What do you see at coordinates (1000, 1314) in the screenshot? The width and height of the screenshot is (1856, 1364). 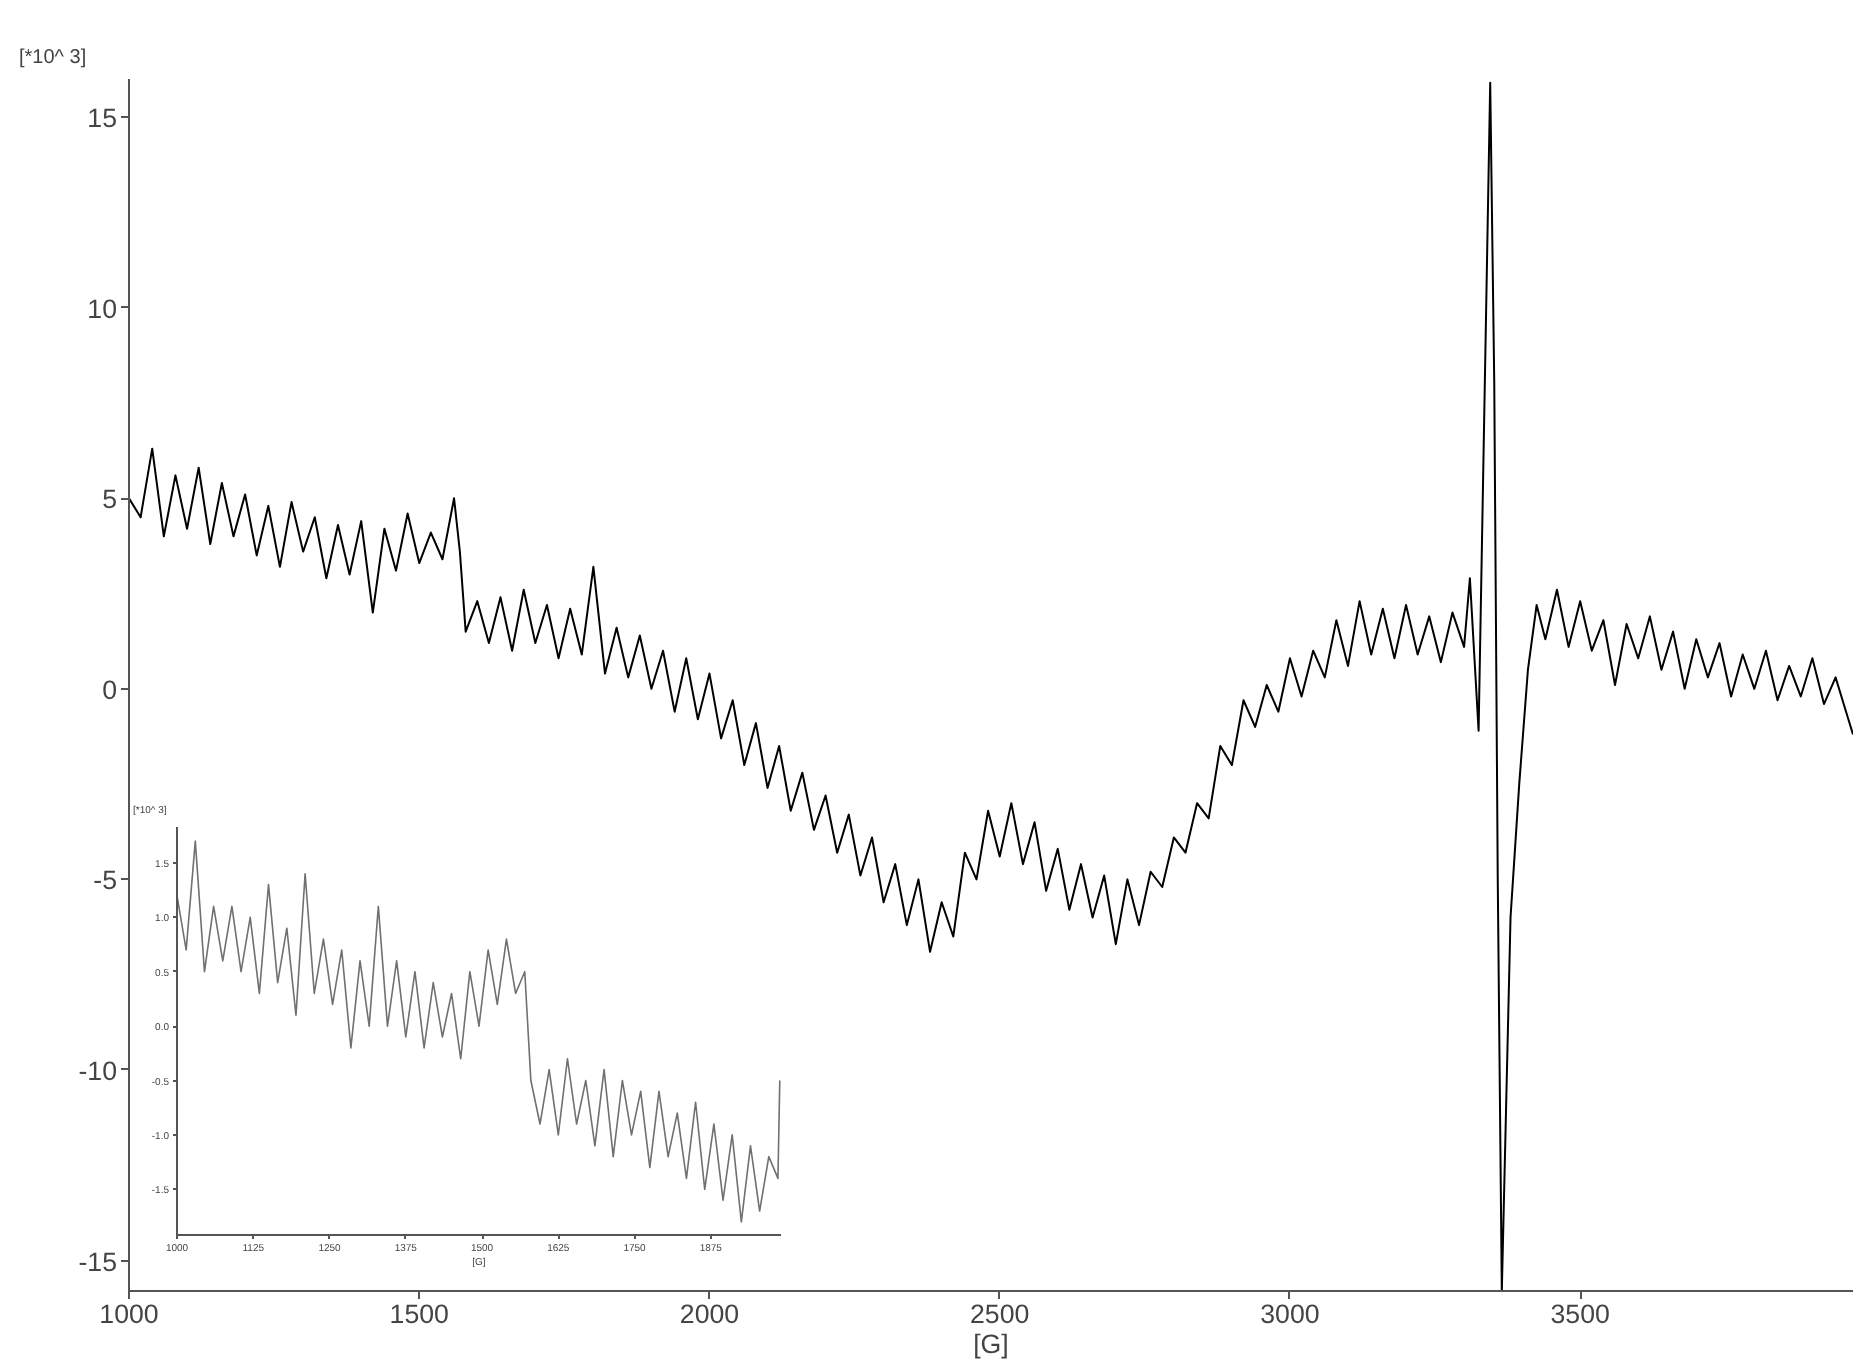 I see `x-tick-label: 2500` at bounding box center [1000, 1314].